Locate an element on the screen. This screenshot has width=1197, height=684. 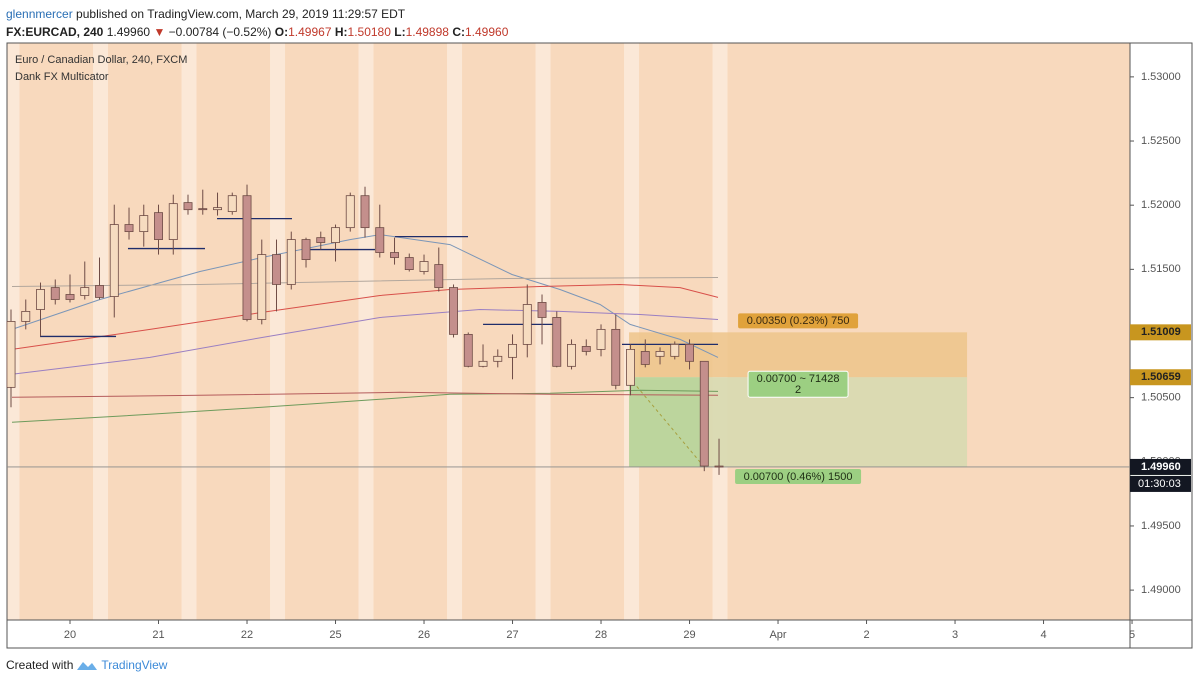
symbol: FX:EURCAD, 240 is located at coordinates (55, 32).